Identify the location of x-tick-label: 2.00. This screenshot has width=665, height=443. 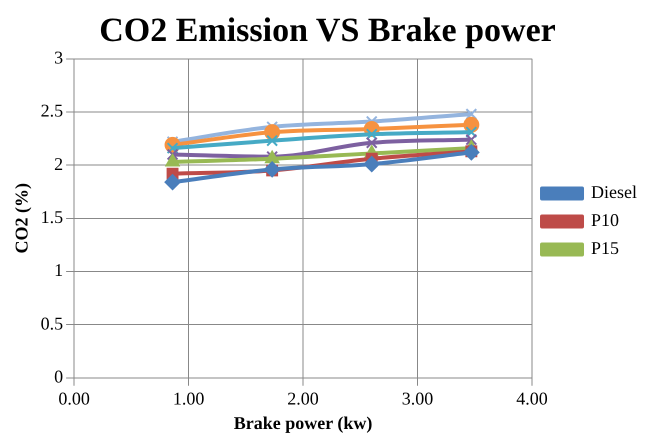
(303, 398).